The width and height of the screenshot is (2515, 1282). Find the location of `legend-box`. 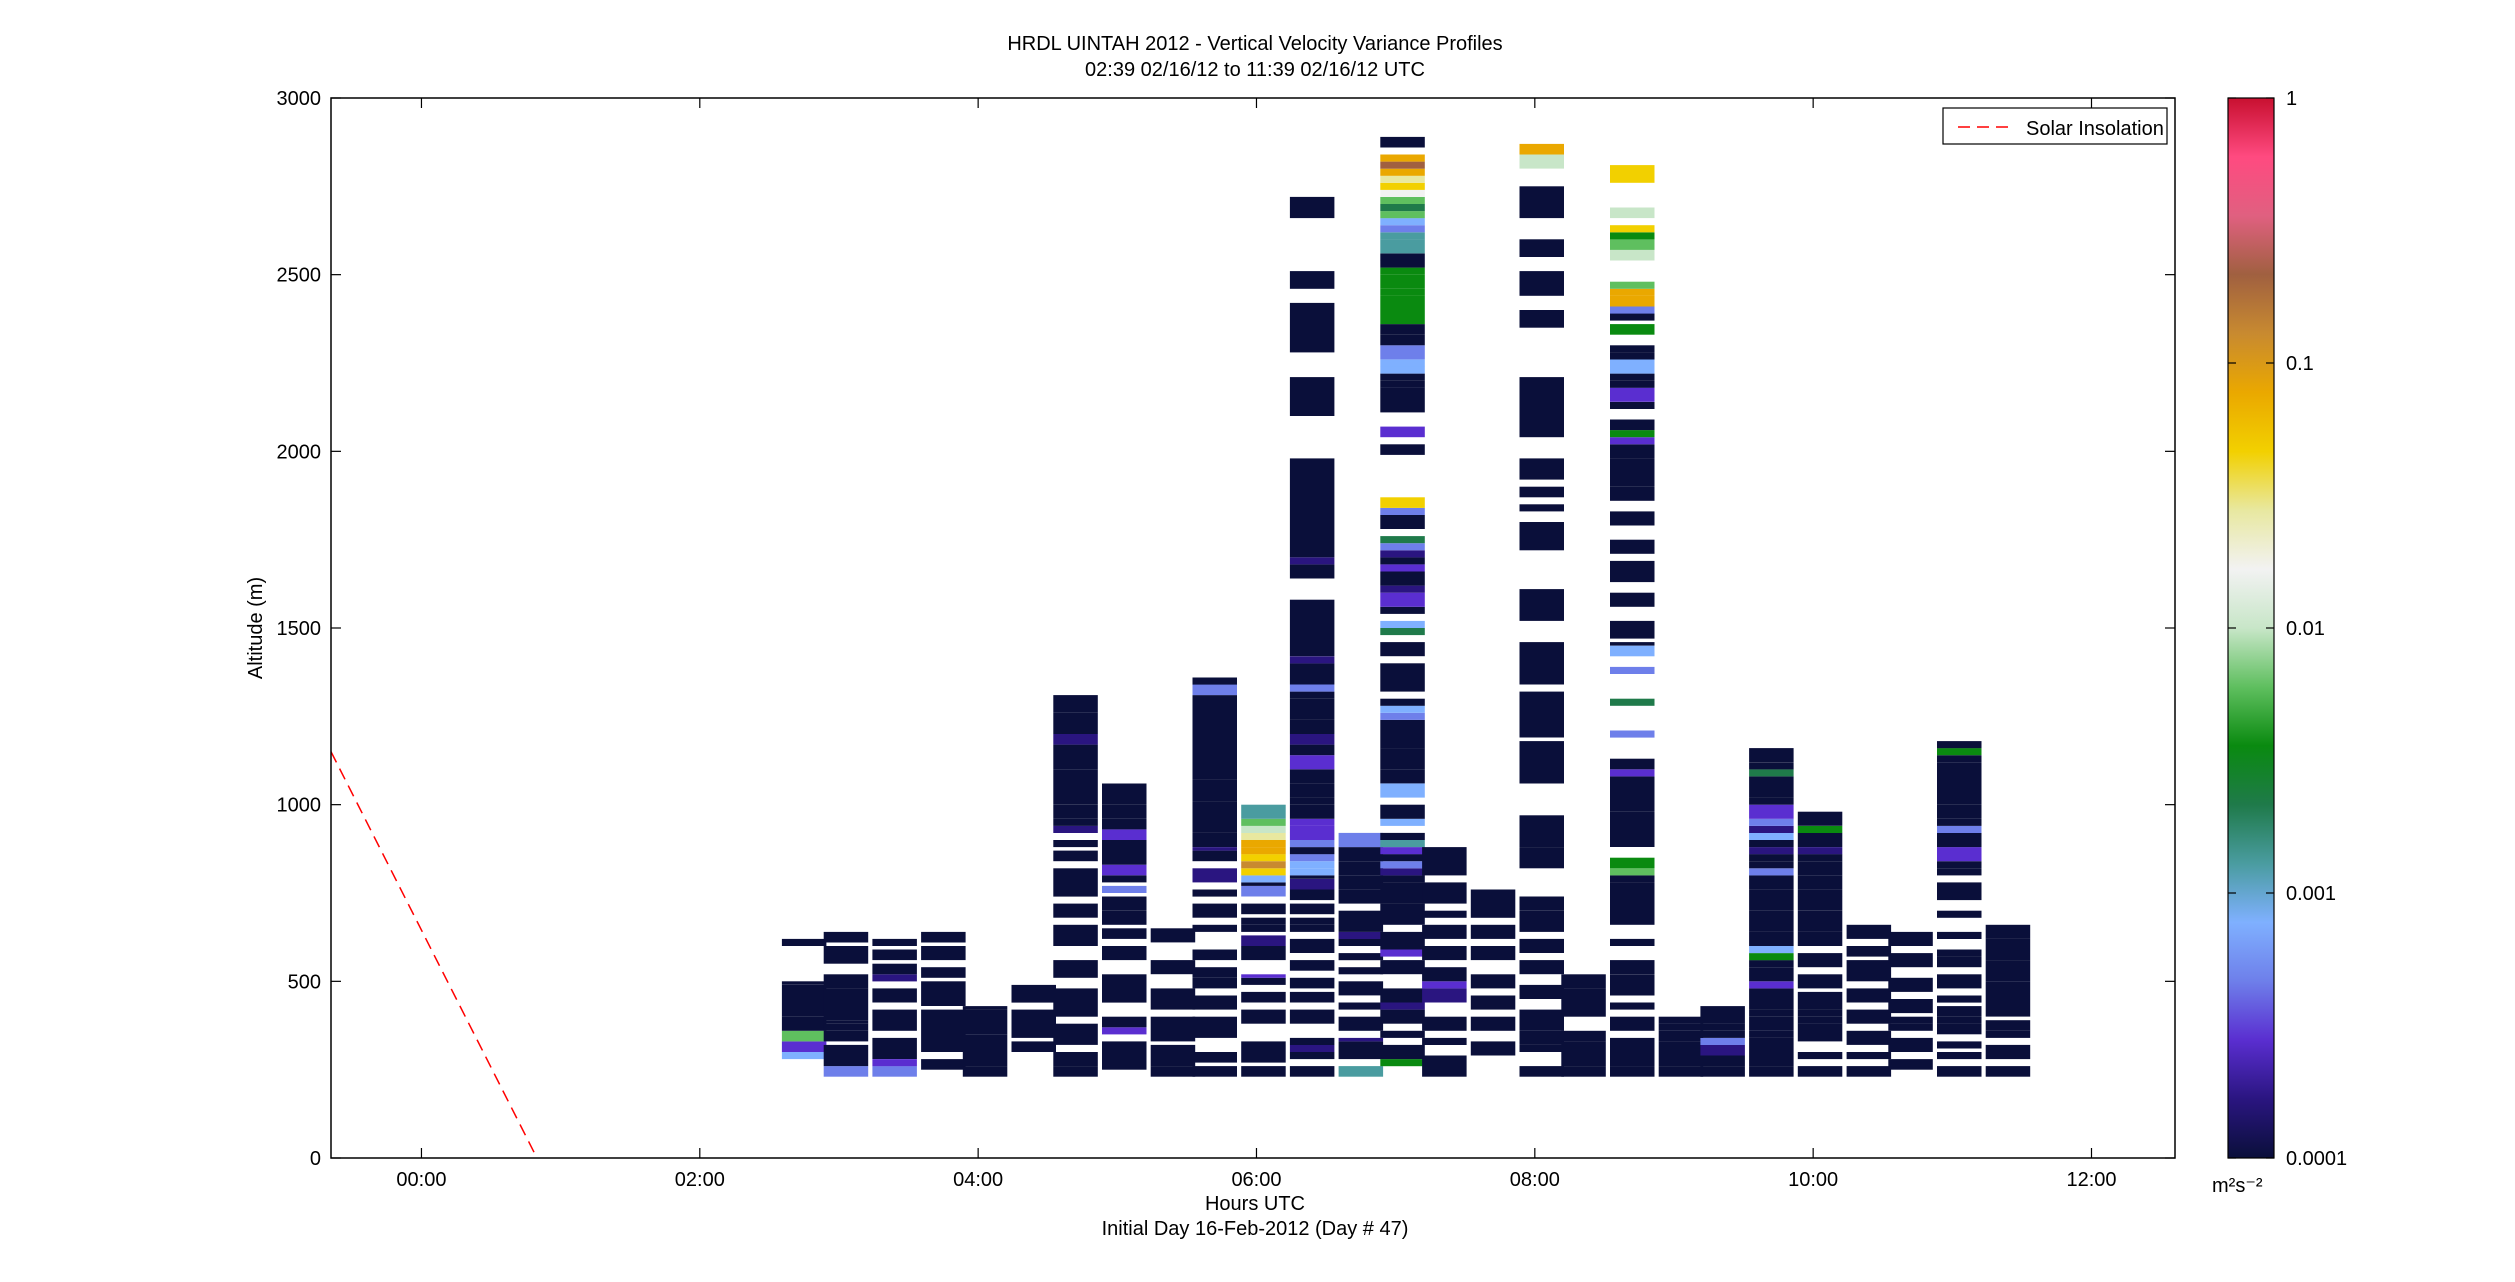

legend-box is located at coordinates (2055, 126).